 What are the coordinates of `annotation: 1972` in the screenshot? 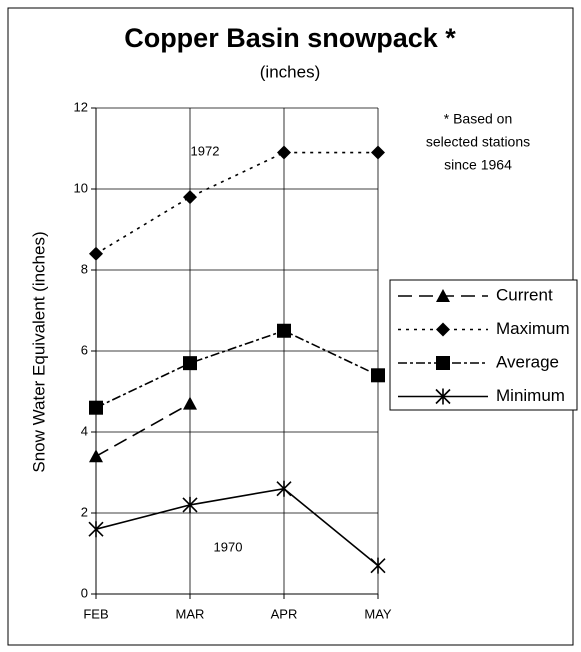 It's located at (205, 150).